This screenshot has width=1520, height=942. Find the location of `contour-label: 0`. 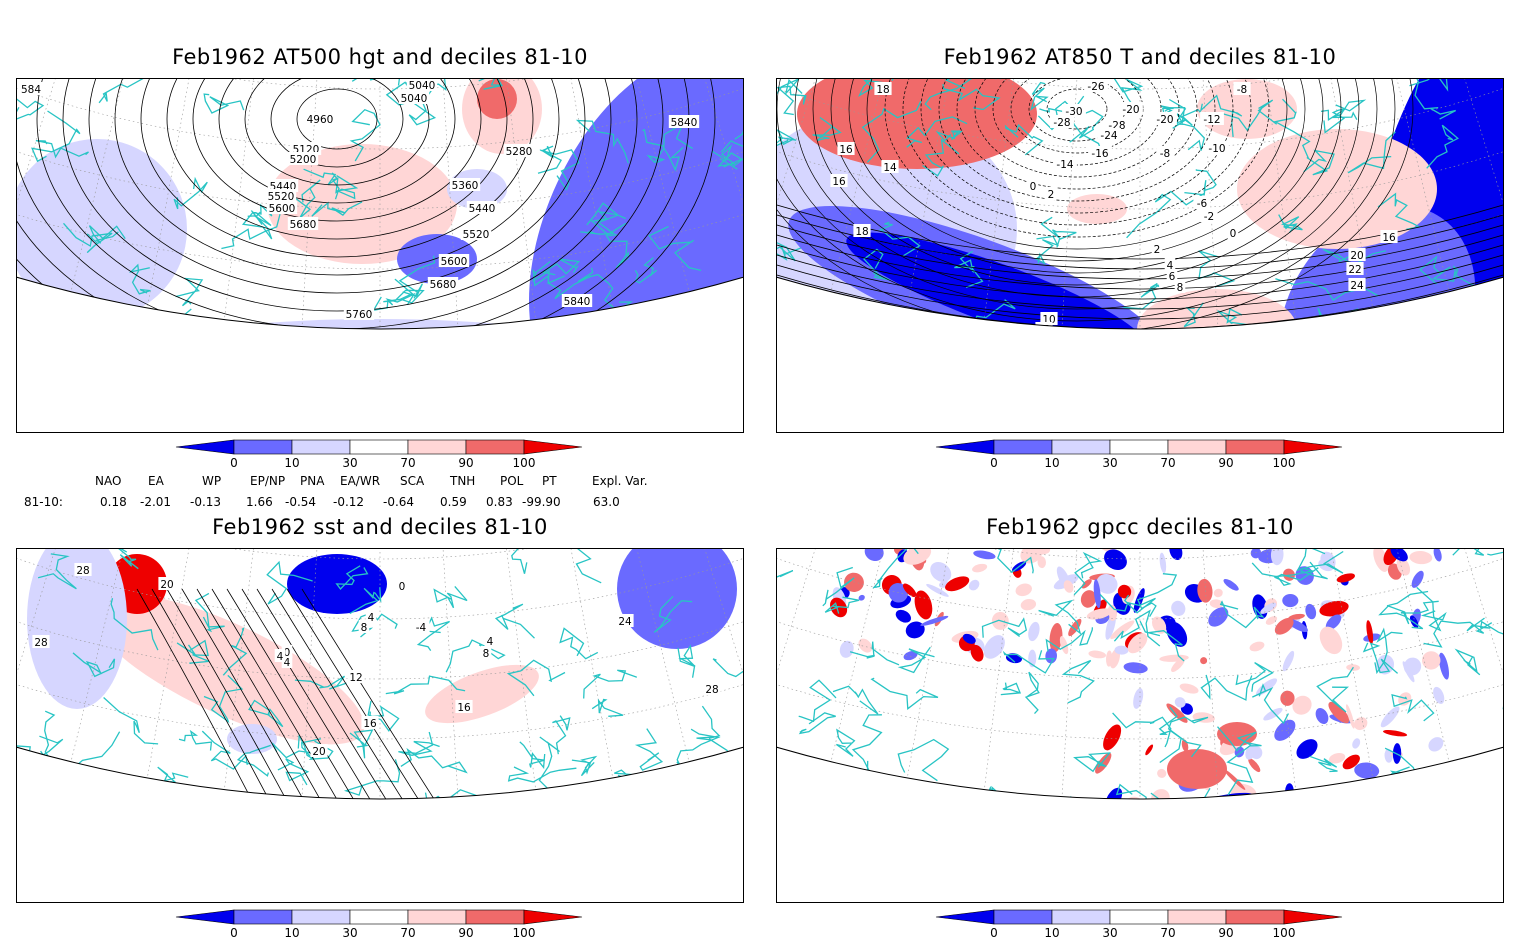

contour-label: 0 is located at coordinates (402, 587).